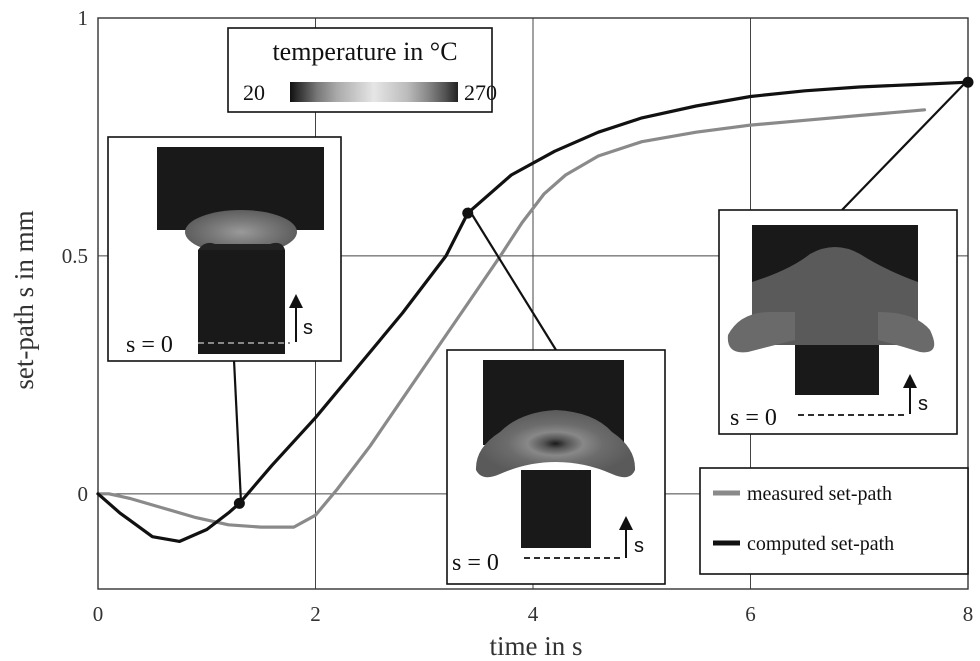 The height and width of the screenshot is (661, 980). Describe the element at coordinates (254, 92) in the screenshot. I see `colorbar-min-label: 20` at that location.